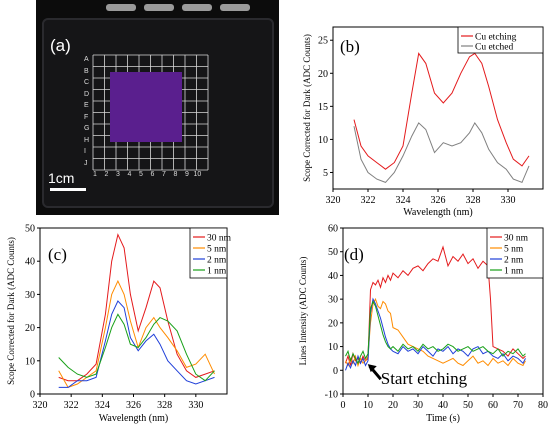 The height and width of the screenshot is (431, 550). What do you see at coordinates (494, 48) in the screenshot?
I see `legend-label: Cu etched` at bounding box center [494, 48].